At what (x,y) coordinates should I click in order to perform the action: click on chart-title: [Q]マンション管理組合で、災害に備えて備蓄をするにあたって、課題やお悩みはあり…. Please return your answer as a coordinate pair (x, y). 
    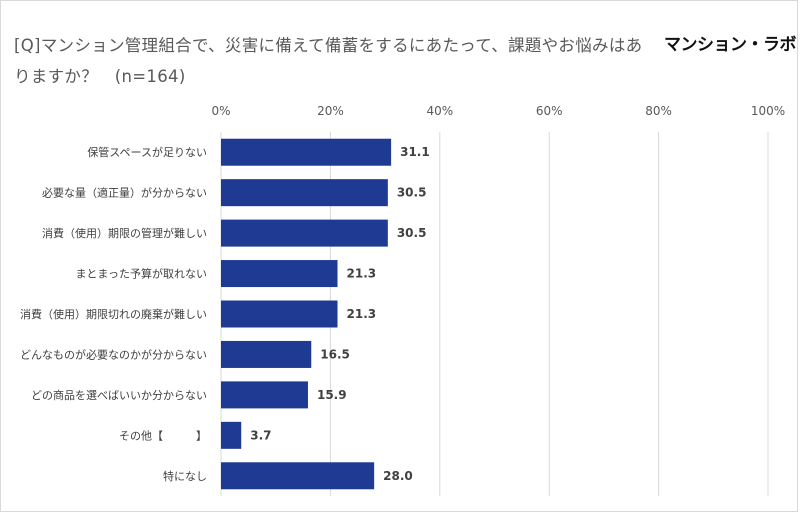
    Looking at the image, I should click on (328, 61).